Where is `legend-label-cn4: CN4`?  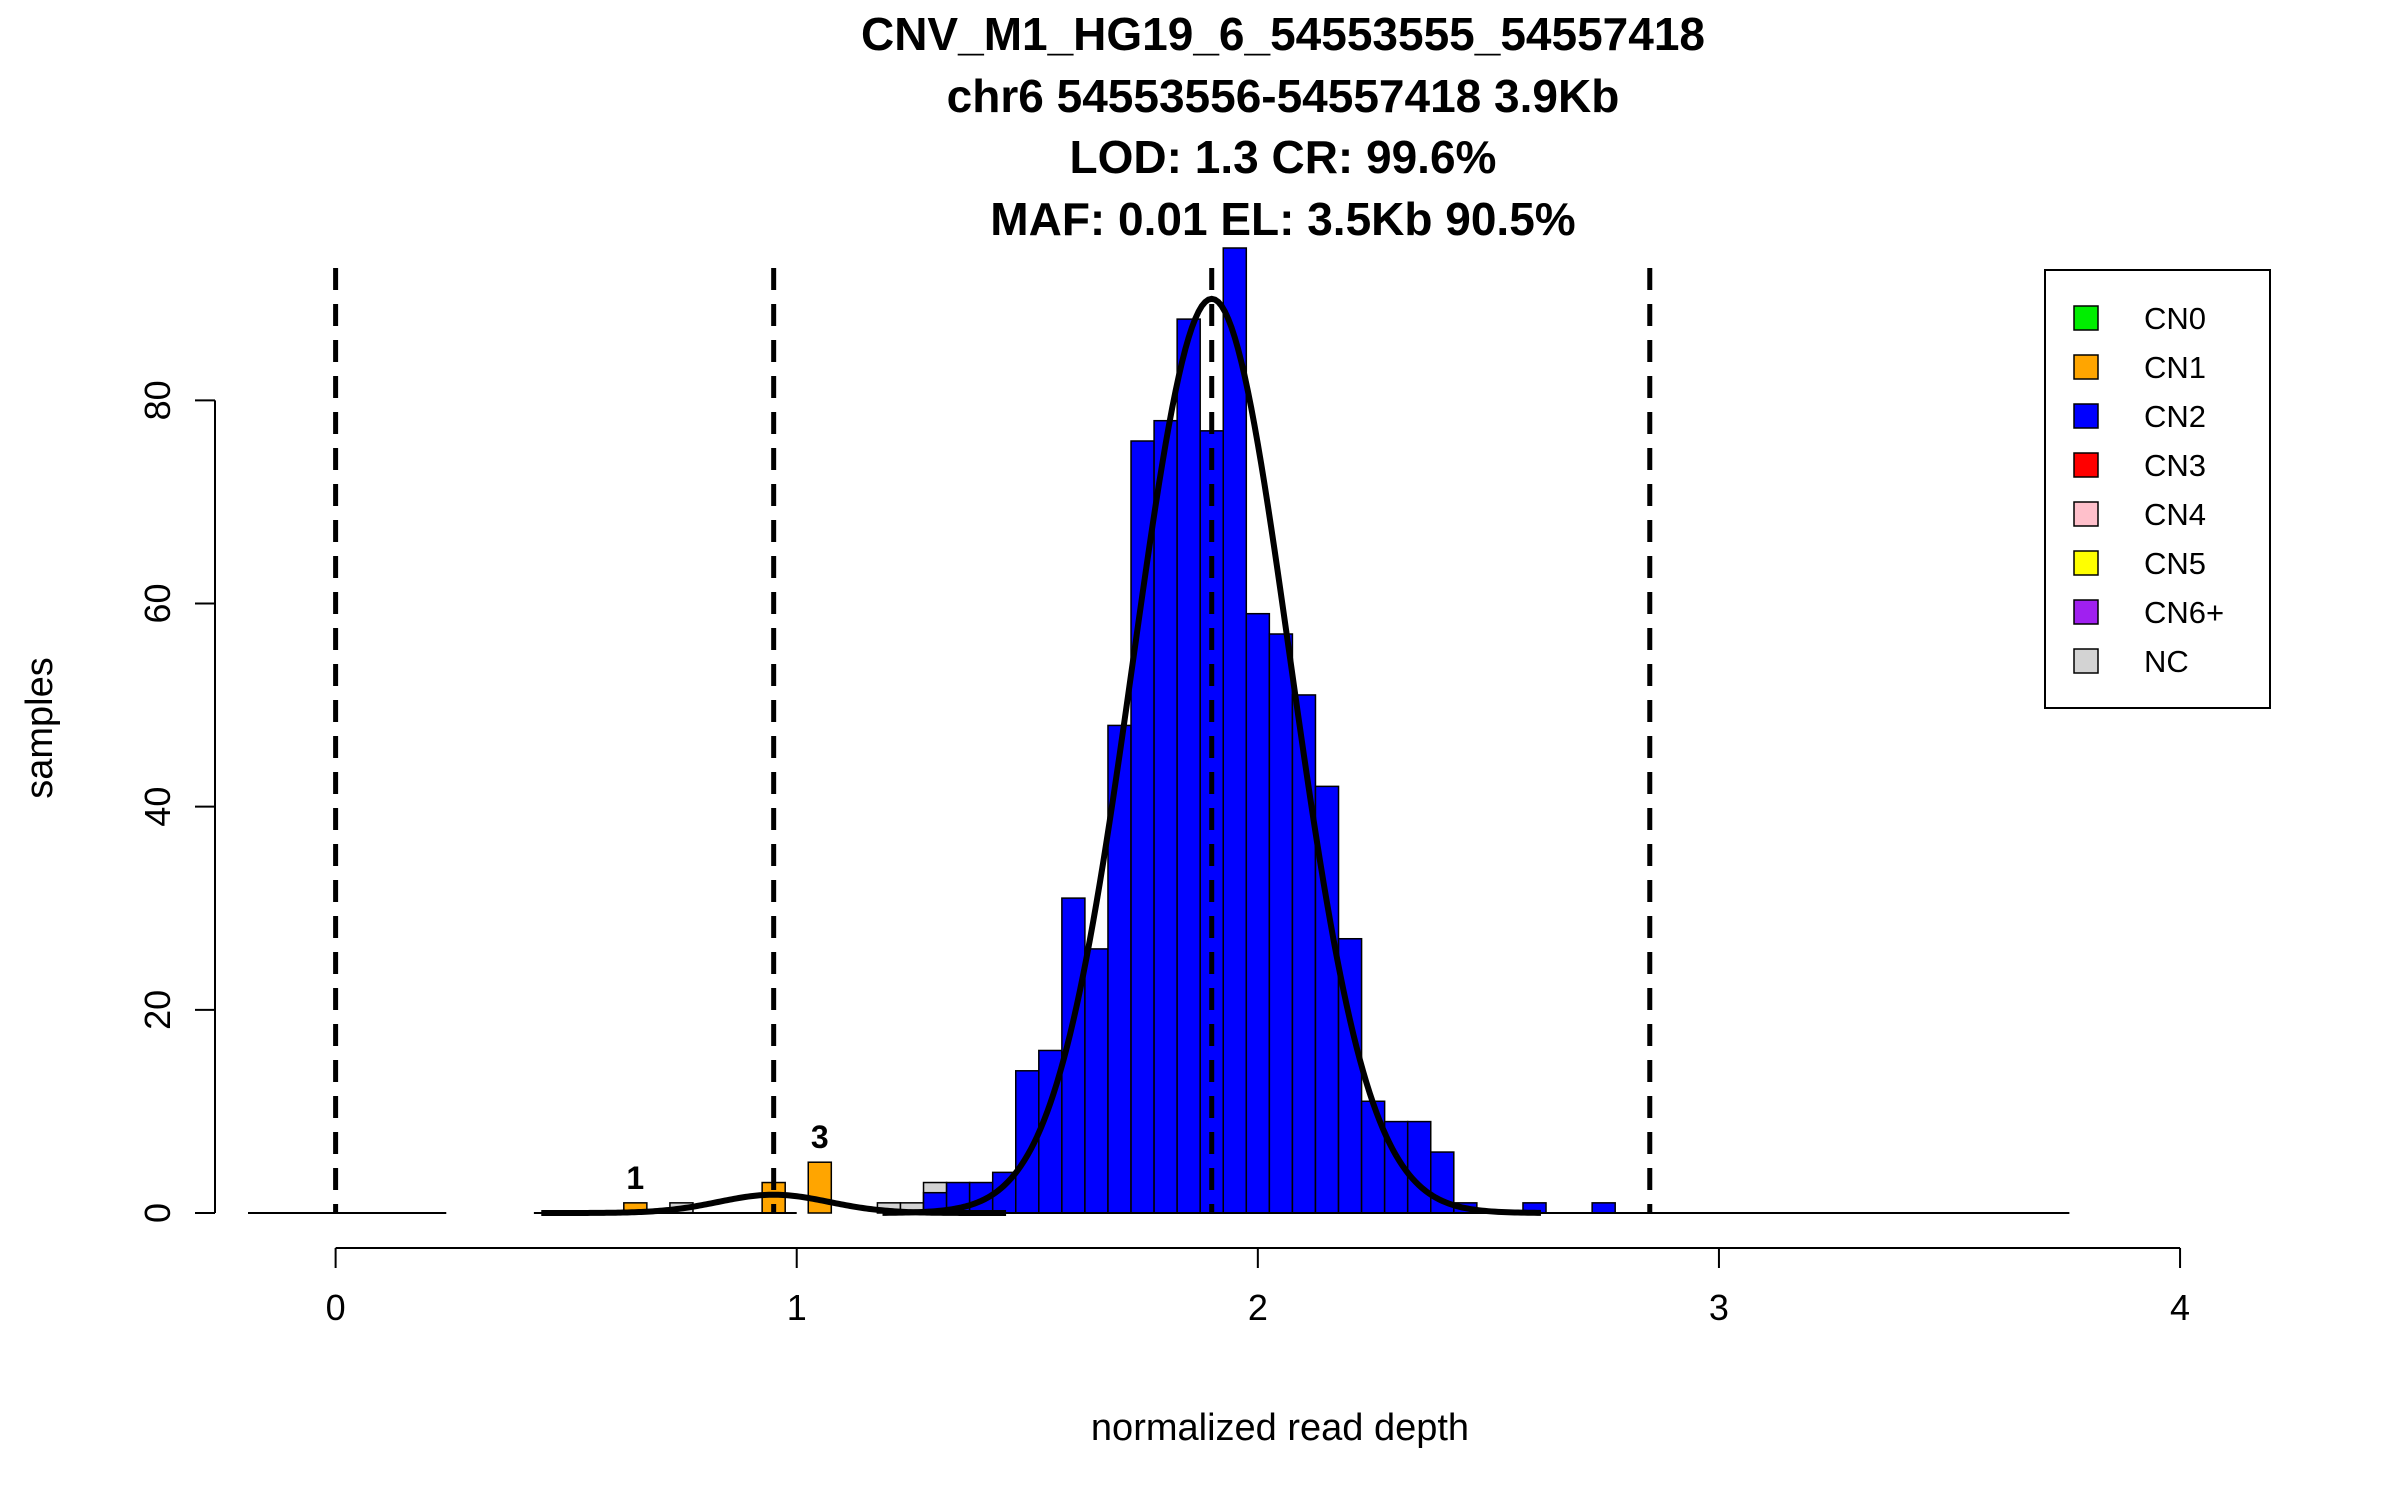
legend-label-cn4: CN4 is located at coordinates (2175, 514).